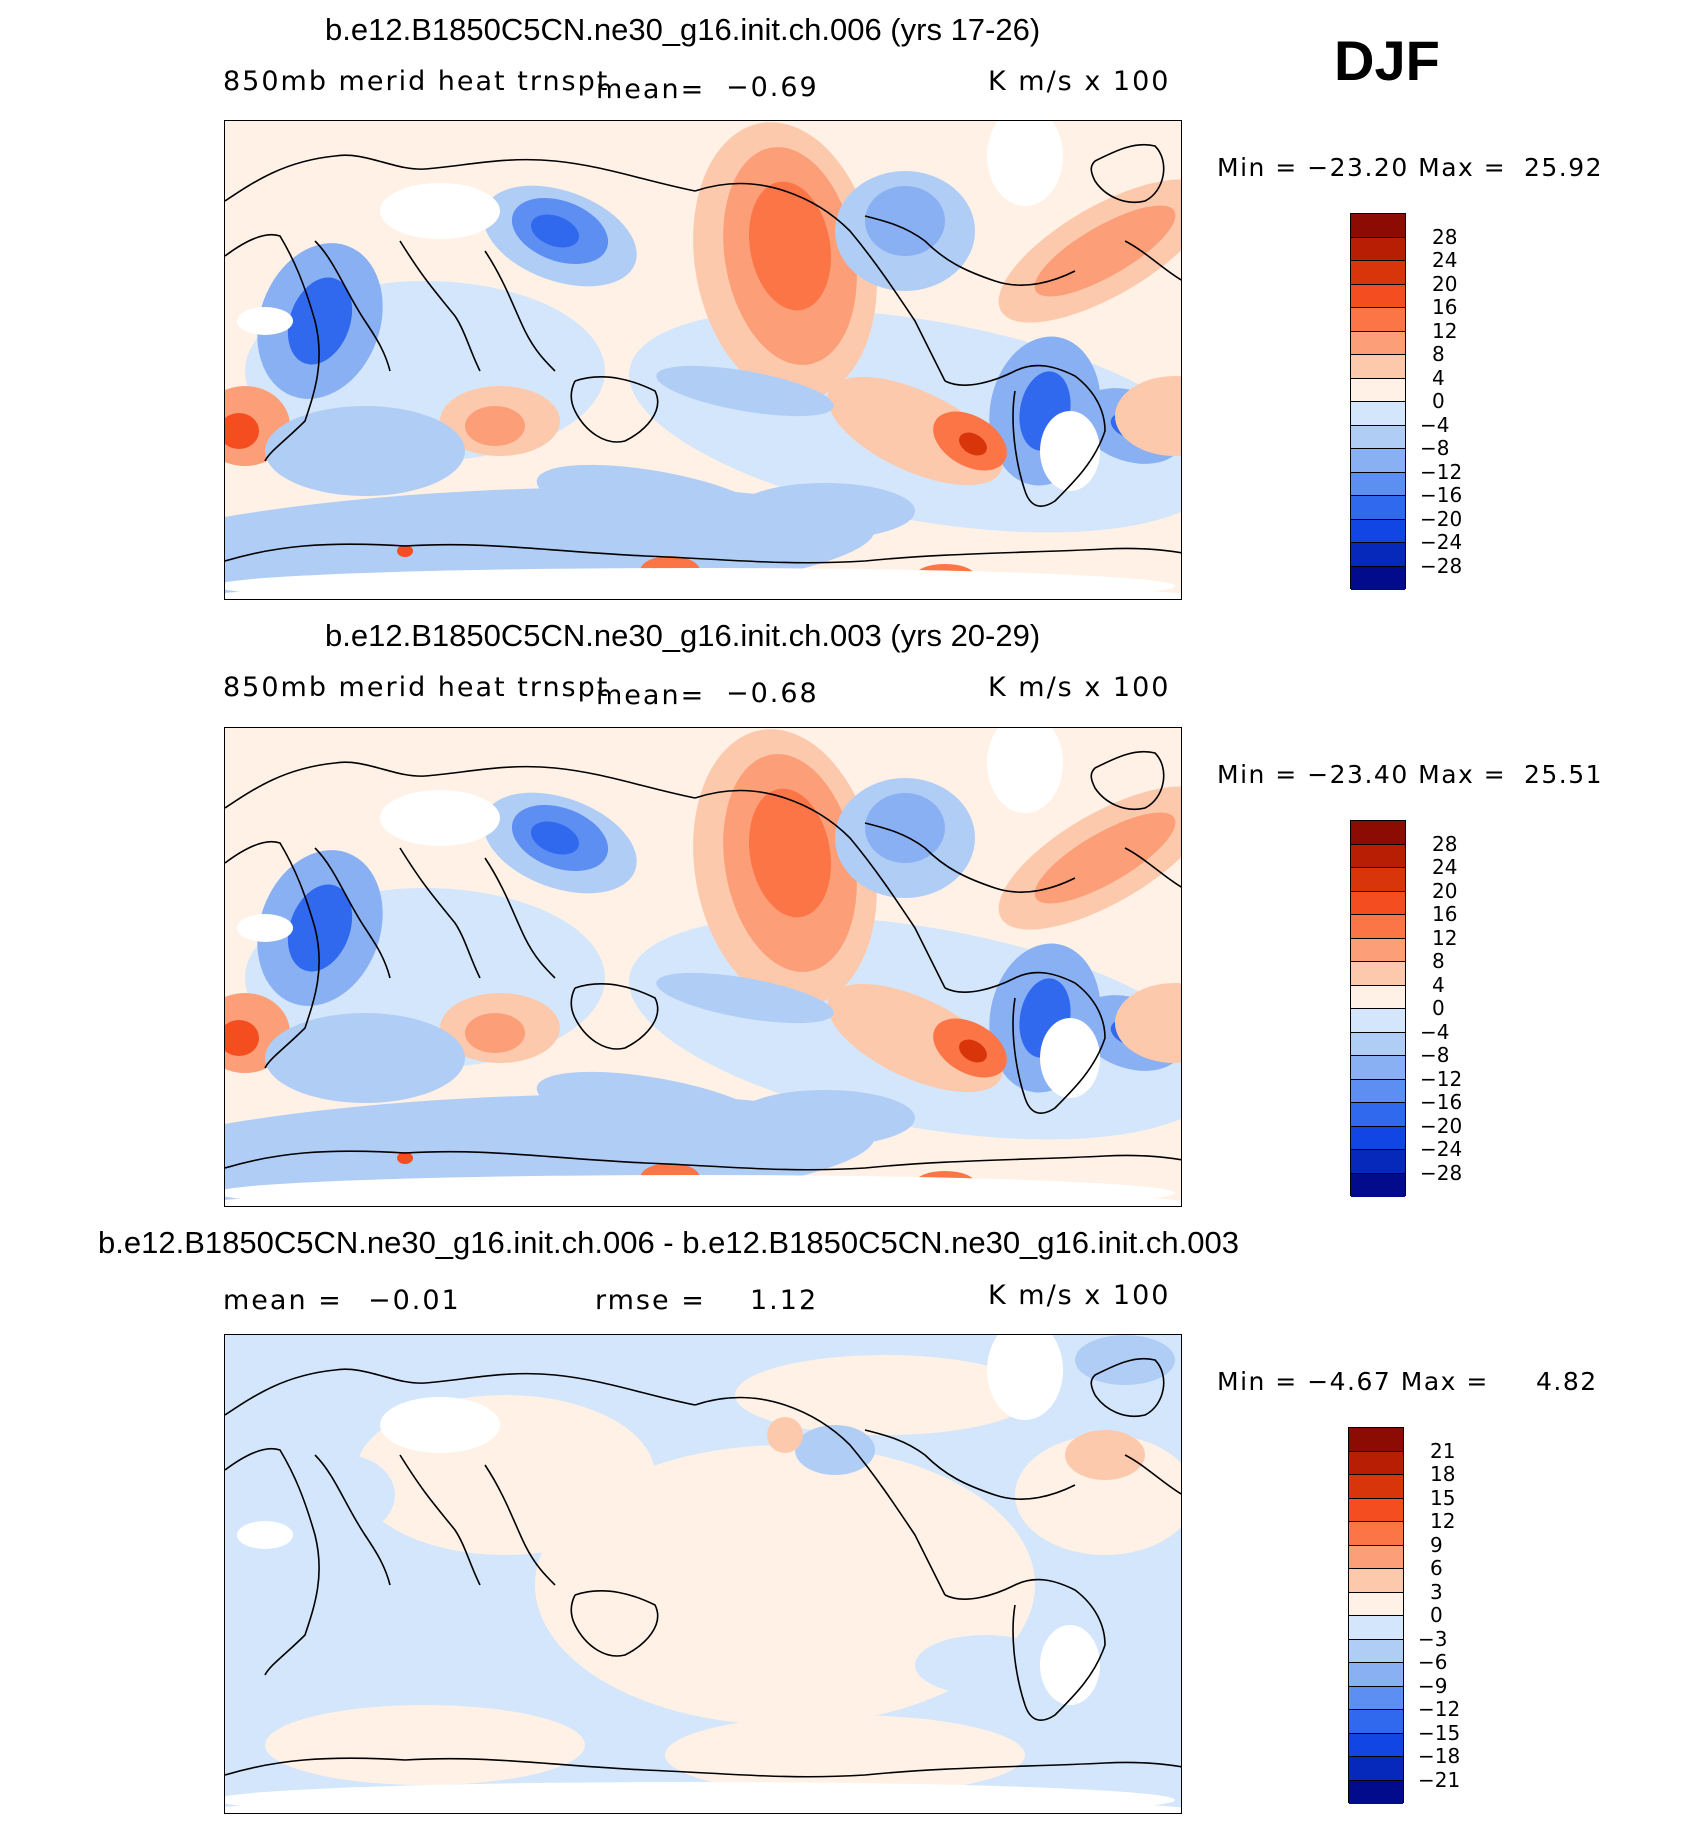  I want to click on panel-2-mean-value: −0.68, so click(772, 693).